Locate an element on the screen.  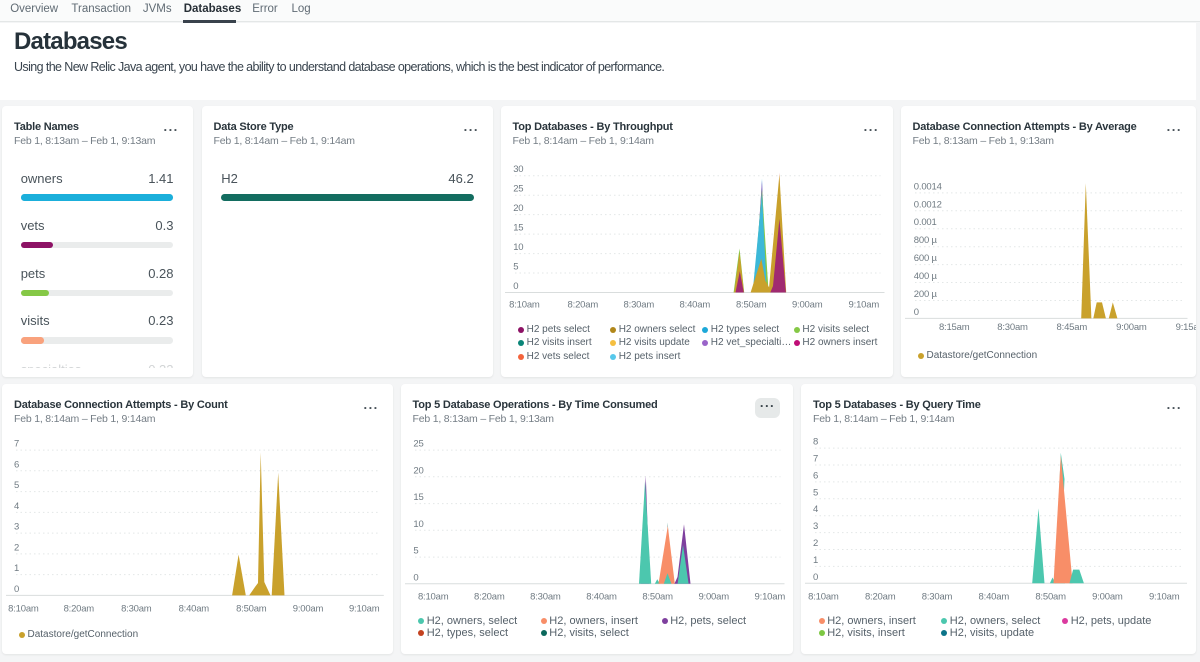
svg-text: 9:15am is located at coordinates (1185, 327).